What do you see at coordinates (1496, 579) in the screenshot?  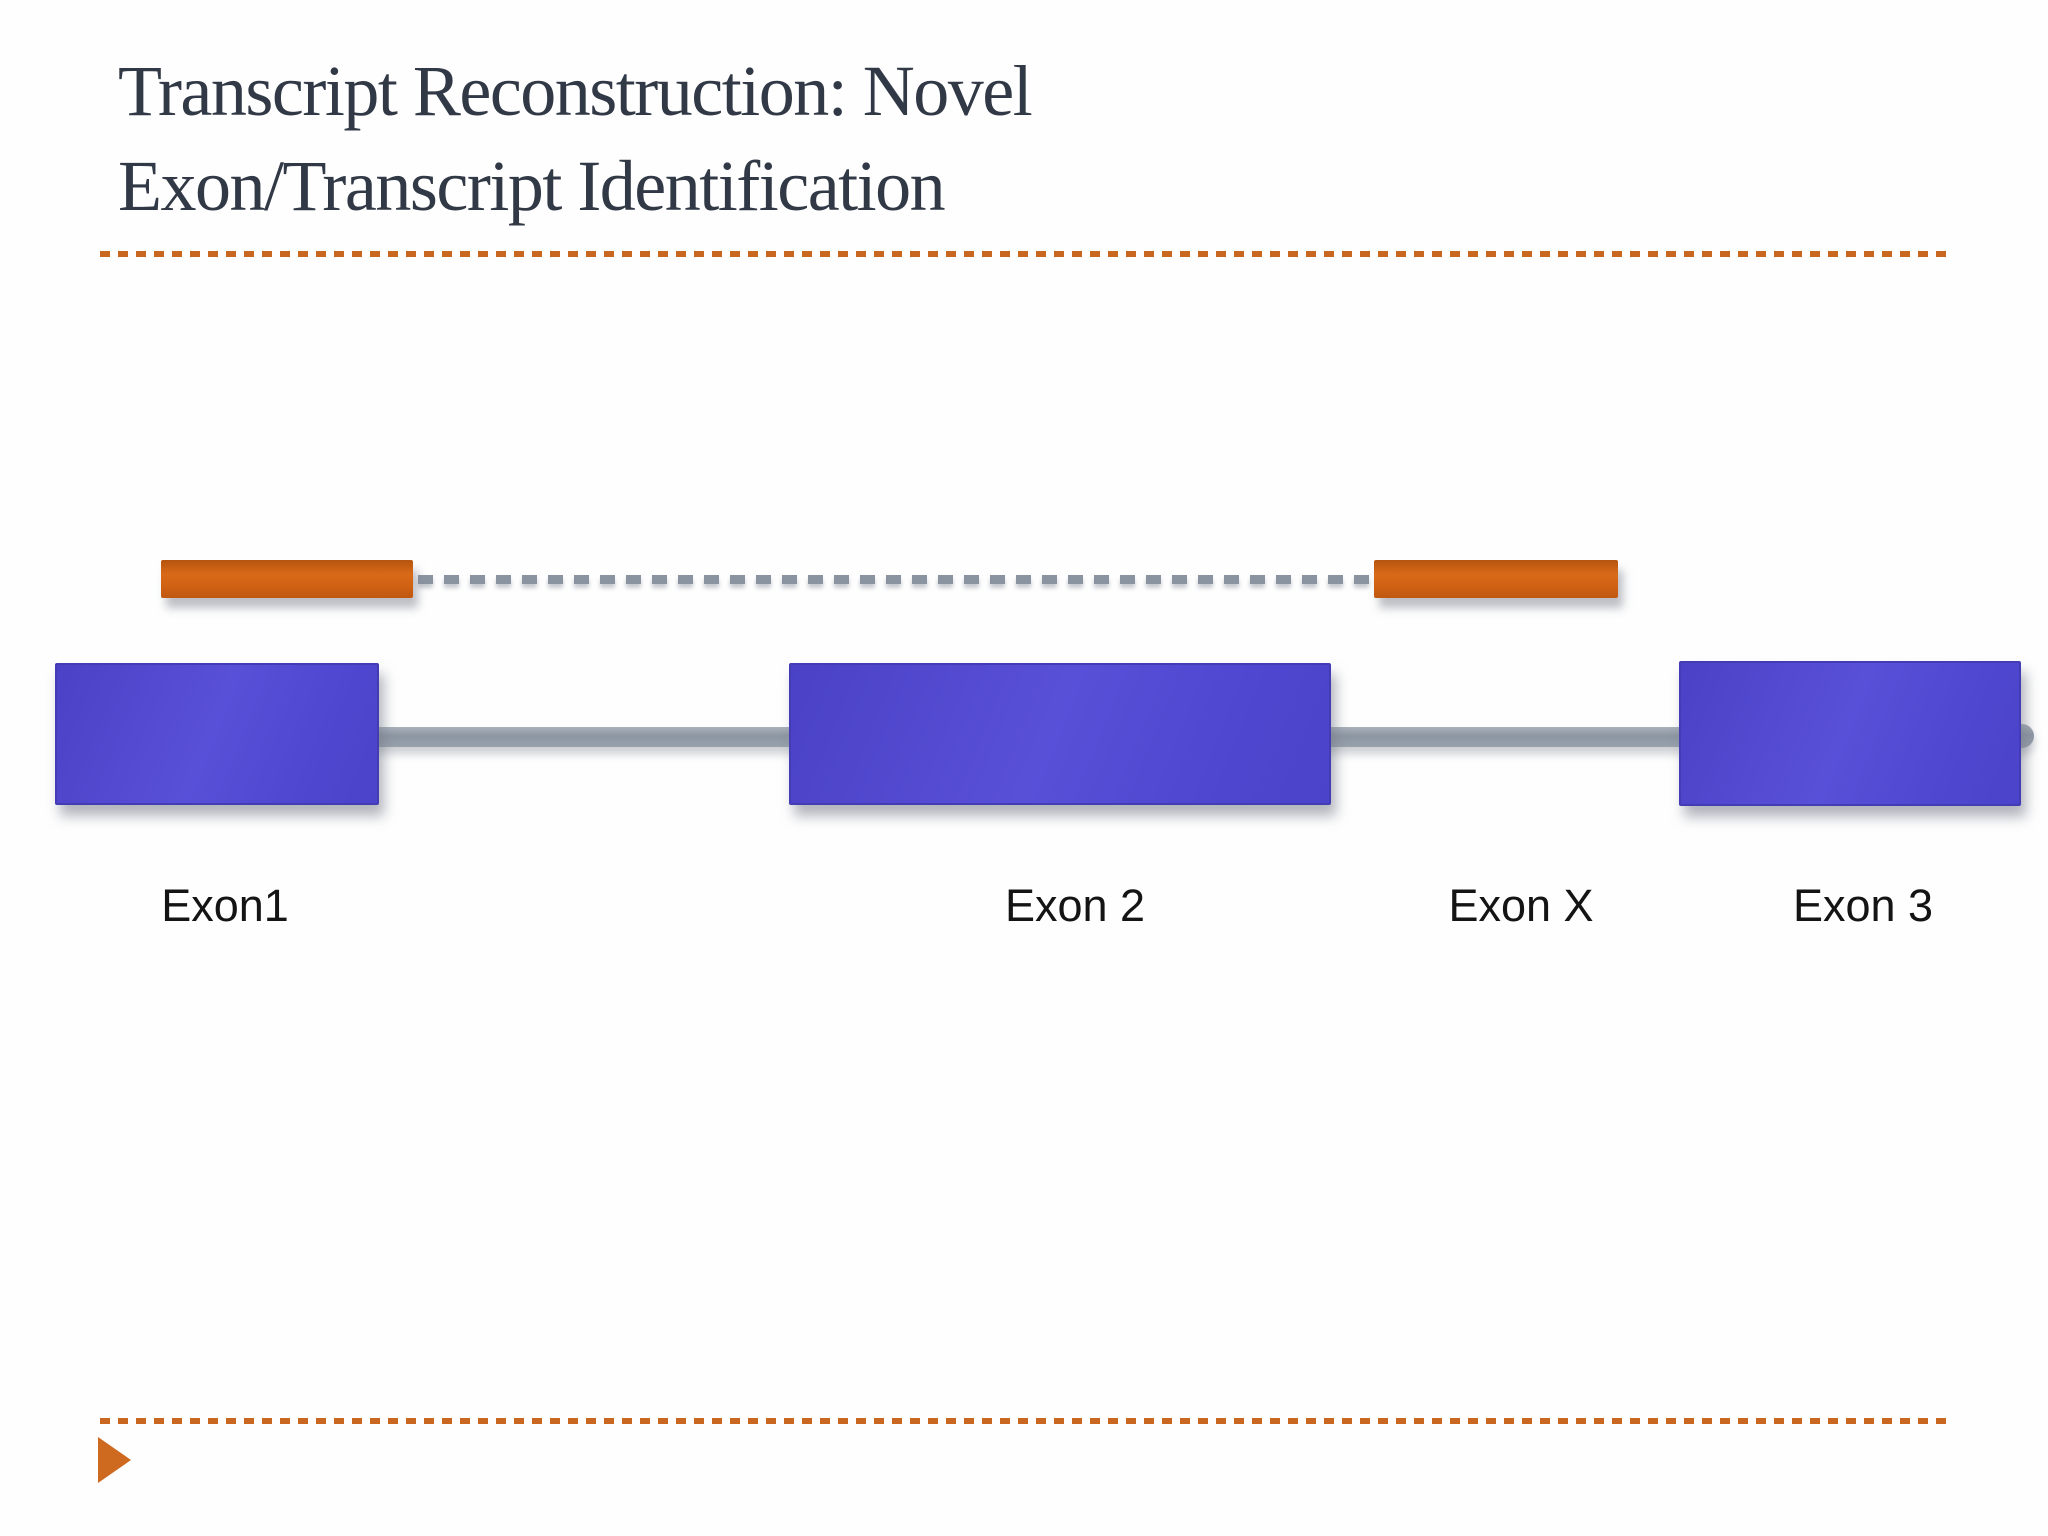 I see `novel-transcript-bar-right` at bounding box center [1496, 579].